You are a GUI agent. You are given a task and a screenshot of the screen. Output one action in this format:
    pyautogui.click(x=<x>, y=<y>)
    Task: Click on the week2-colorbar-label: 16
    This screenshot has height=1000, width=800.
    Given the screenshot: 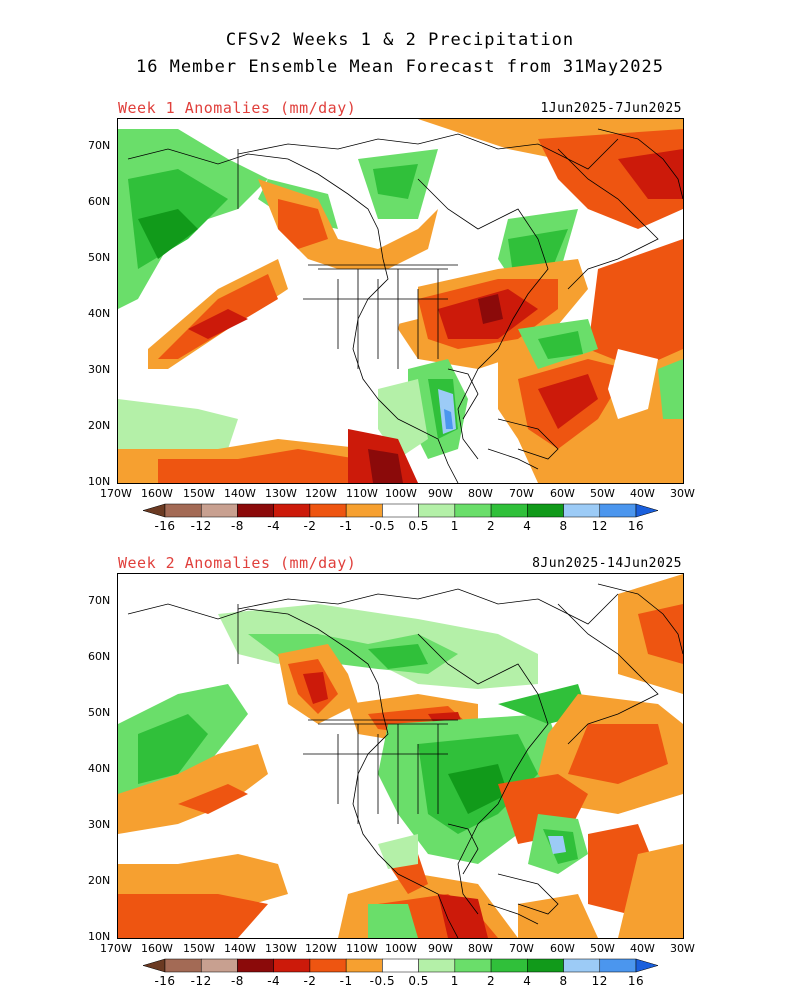 What is the action you would take?
    pyautogui.click(x=636, y=981)
    